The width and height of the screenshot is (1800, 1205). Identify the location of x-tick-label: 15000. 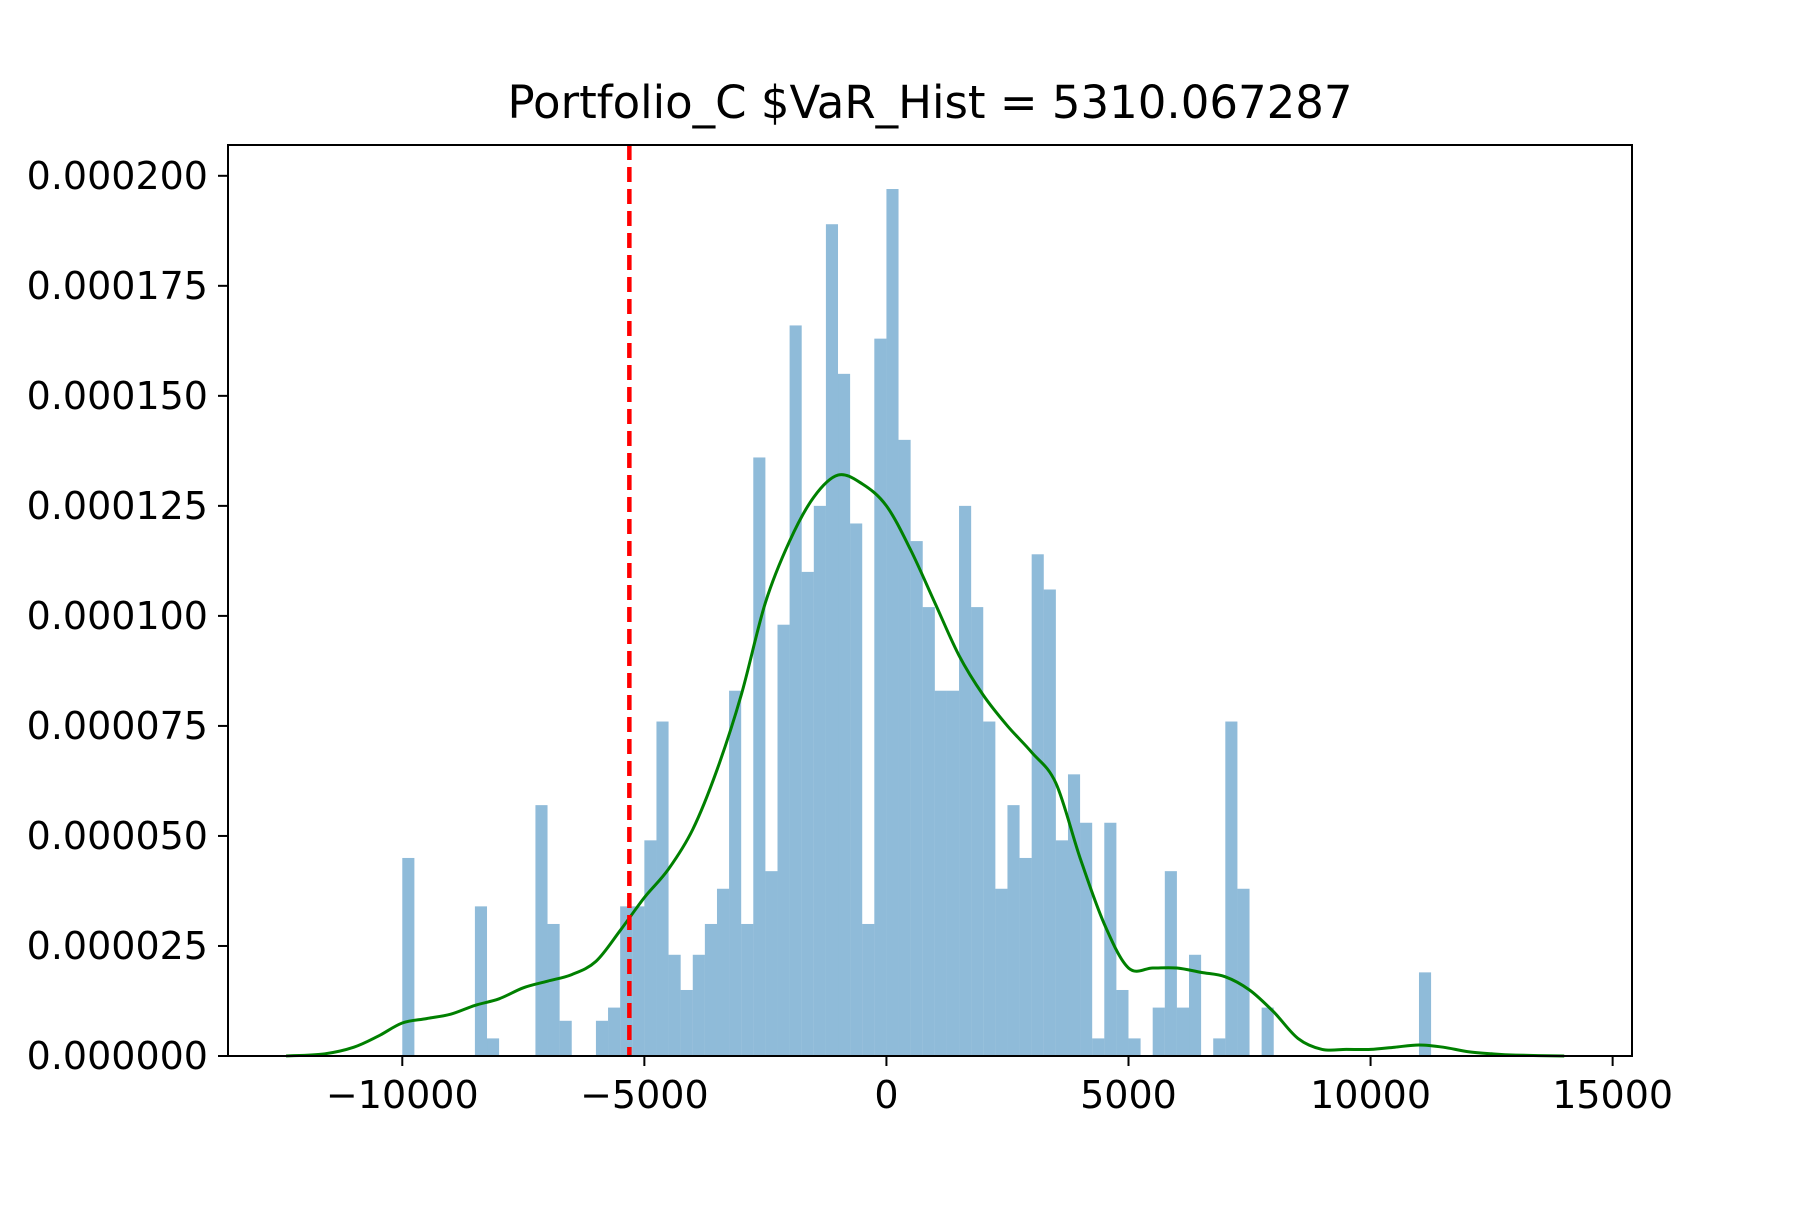
(1612, 1095).